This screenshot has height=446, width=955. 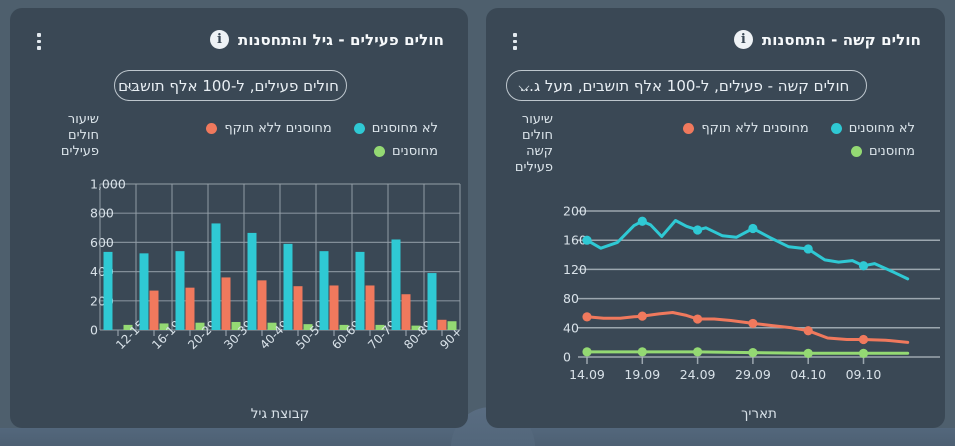 What do you see at coordinates (108, 184) in the screenshot?
I see `y-axis-tick-label: 1,000` at bounding box center [108, 184].